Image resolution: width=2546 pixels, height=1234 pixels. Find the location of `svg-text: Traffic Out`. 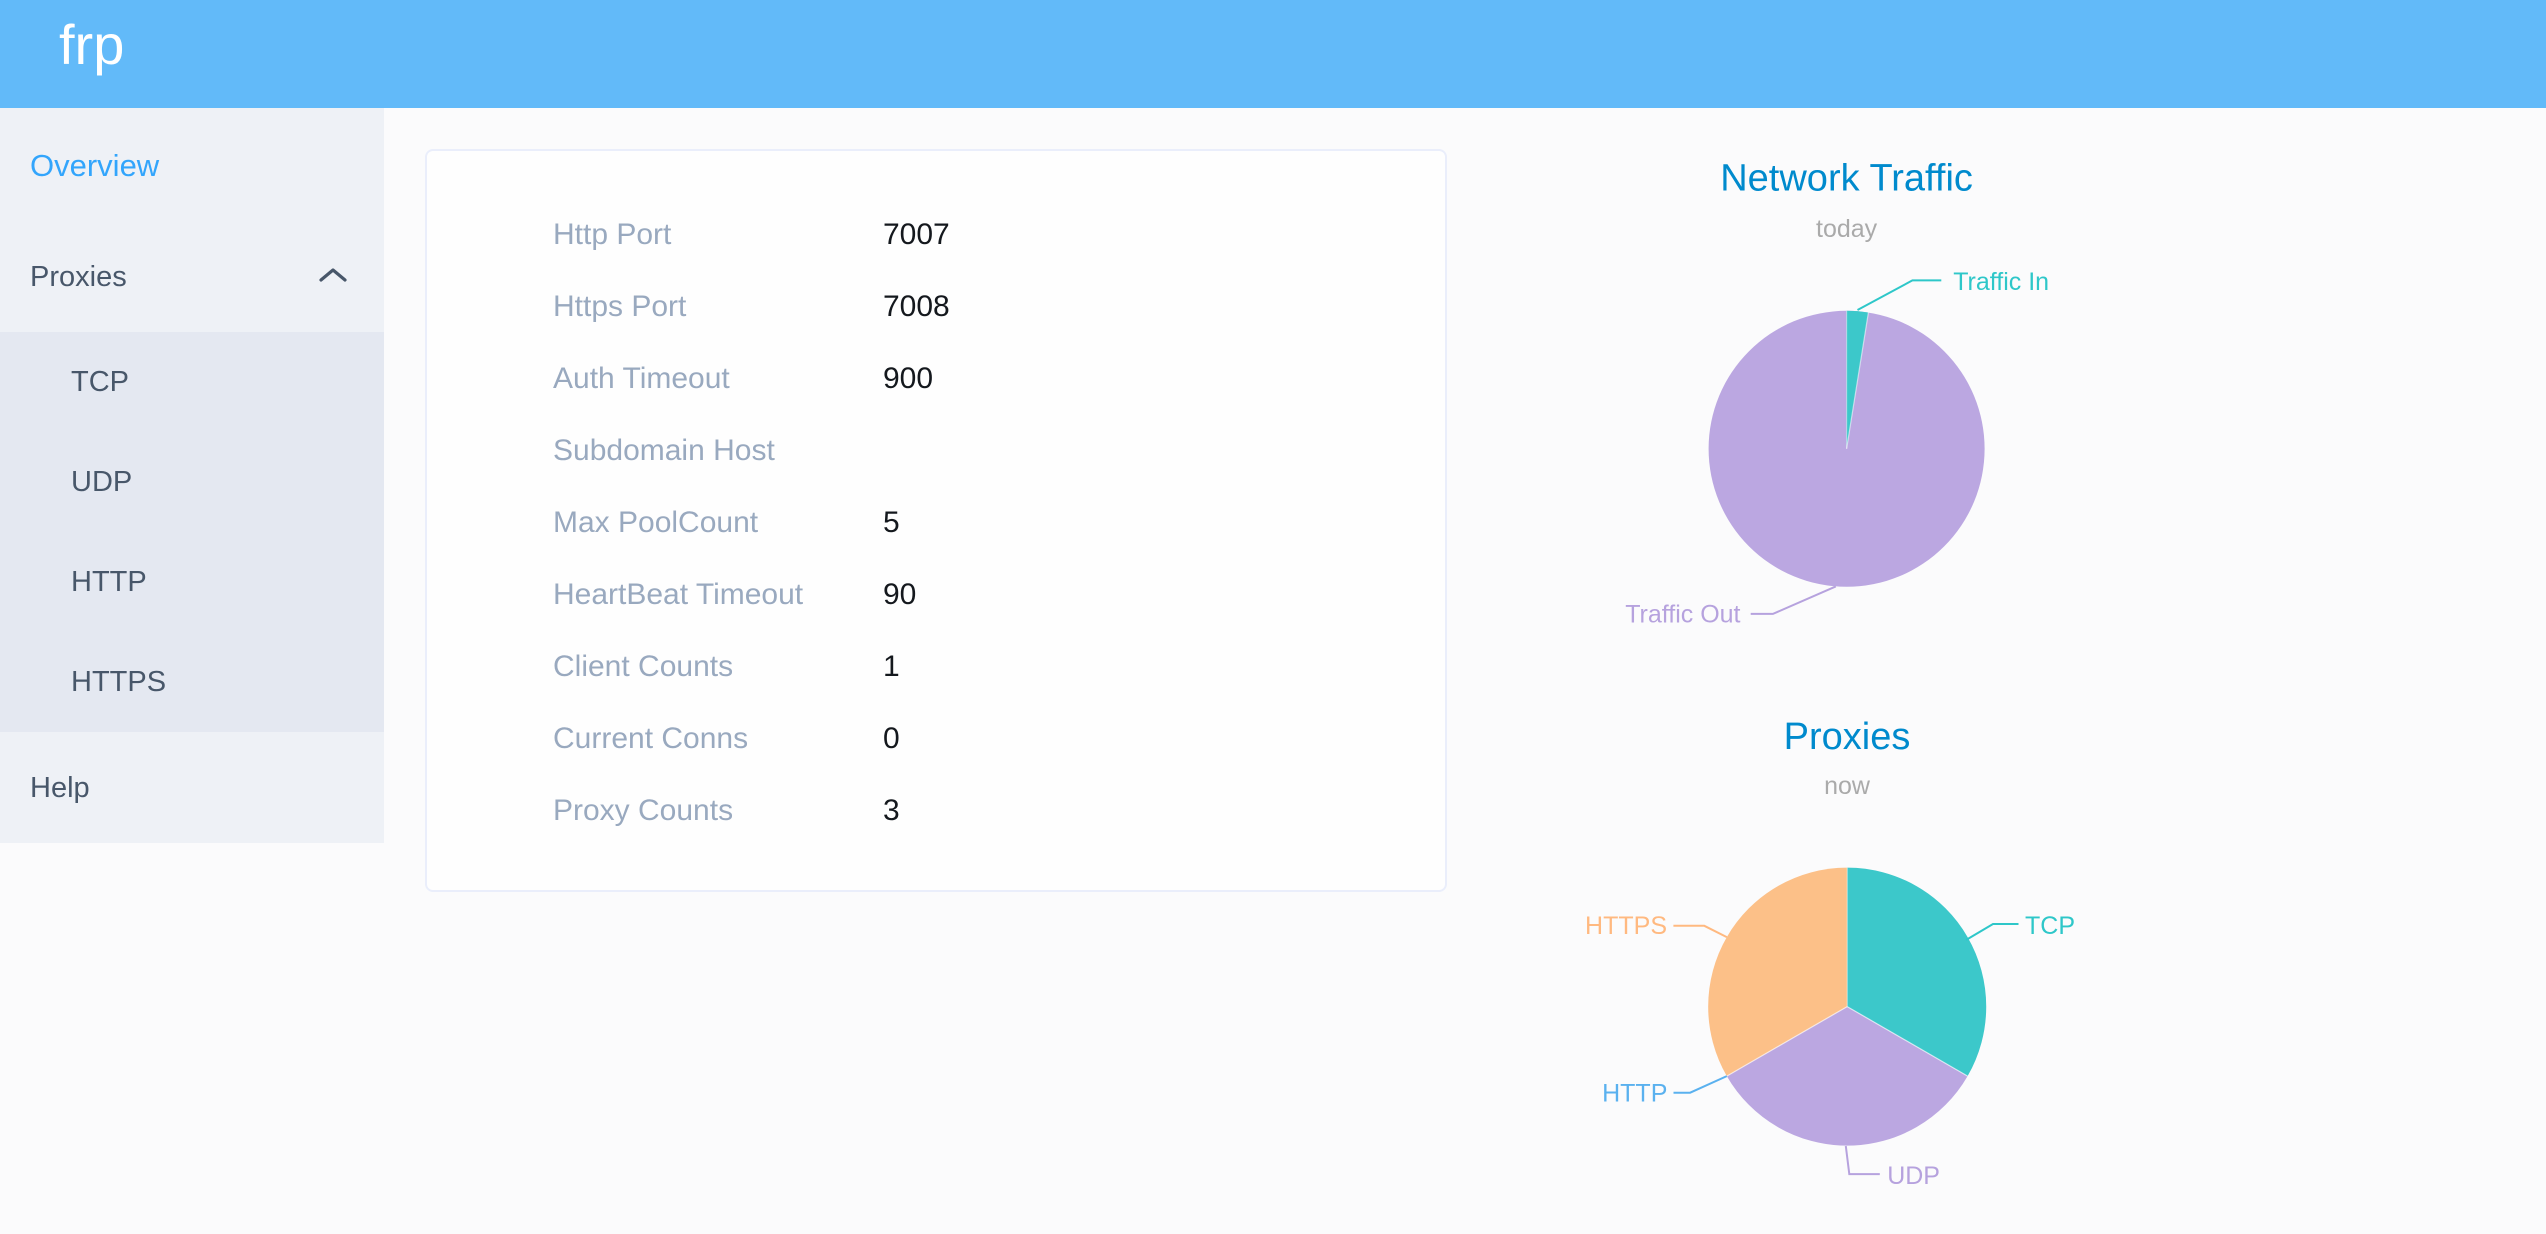

svg-text: Traffic Out is located at coordinates (1682, 615).